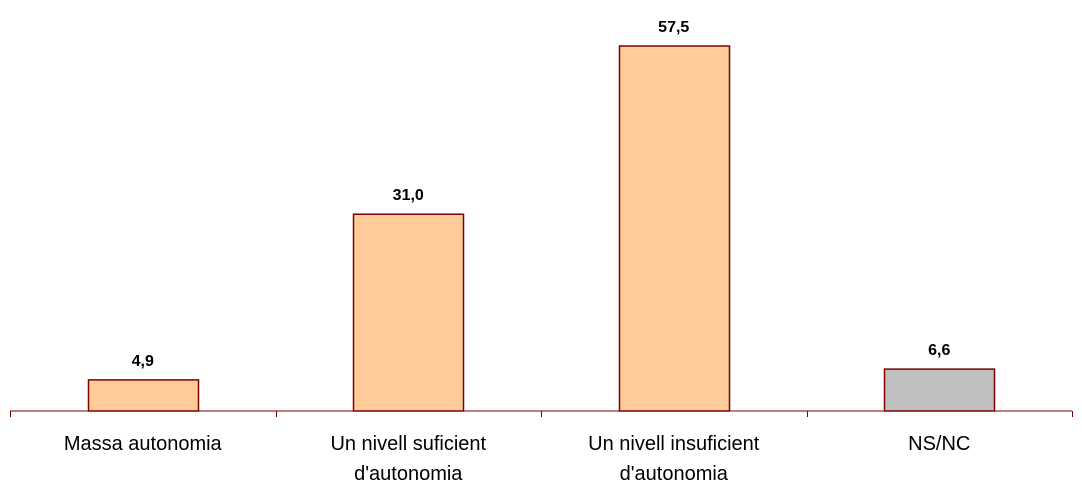  What do you see at coordinates (408, 459) in the screenshot?
I see `category-label-1: Un nivell suficient d'autonomia` at bounding box center [408, 459].